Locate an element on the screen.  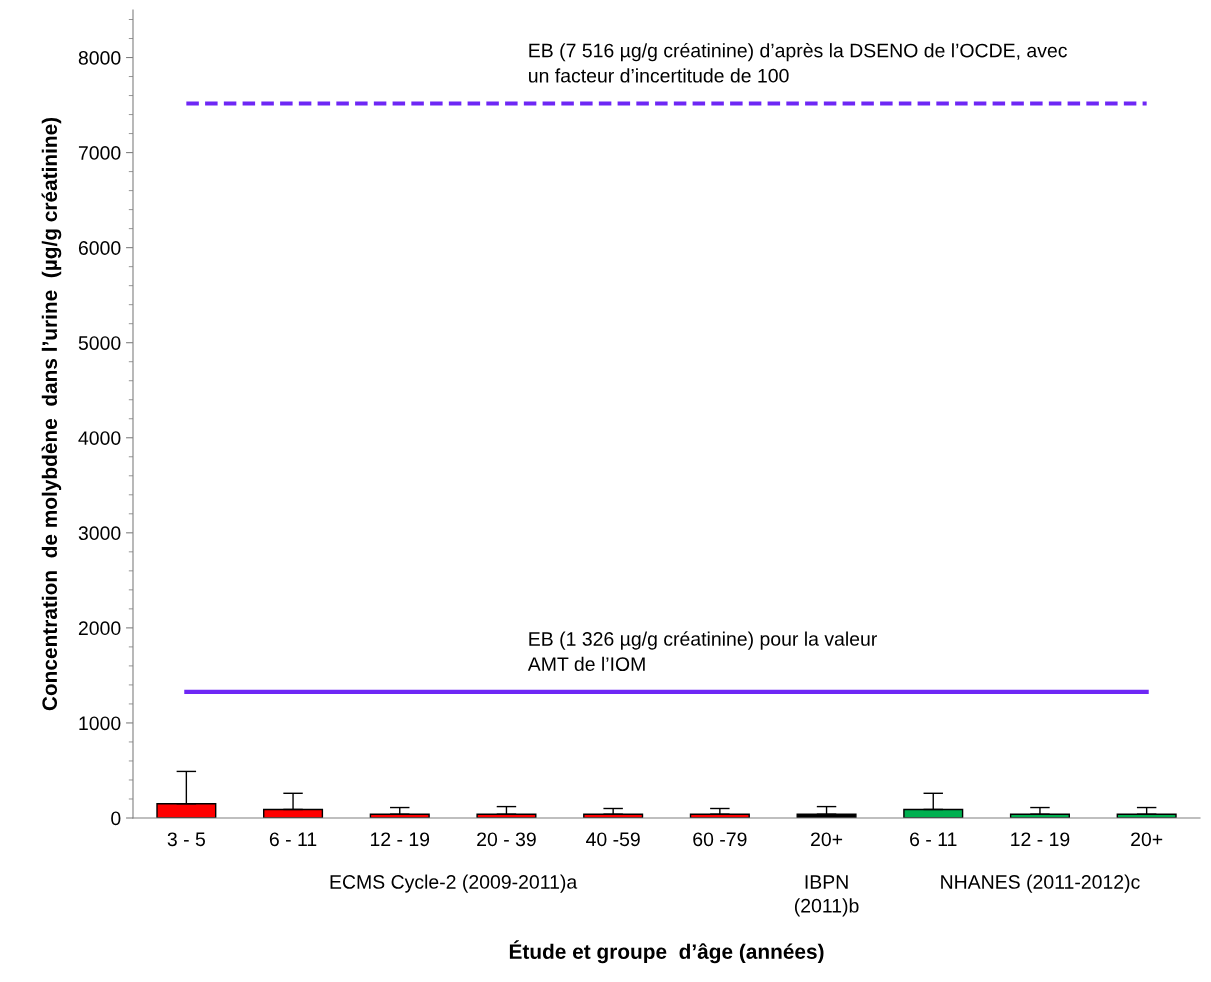
text: IBPN (2011)b is located at coordinates (826, 896).